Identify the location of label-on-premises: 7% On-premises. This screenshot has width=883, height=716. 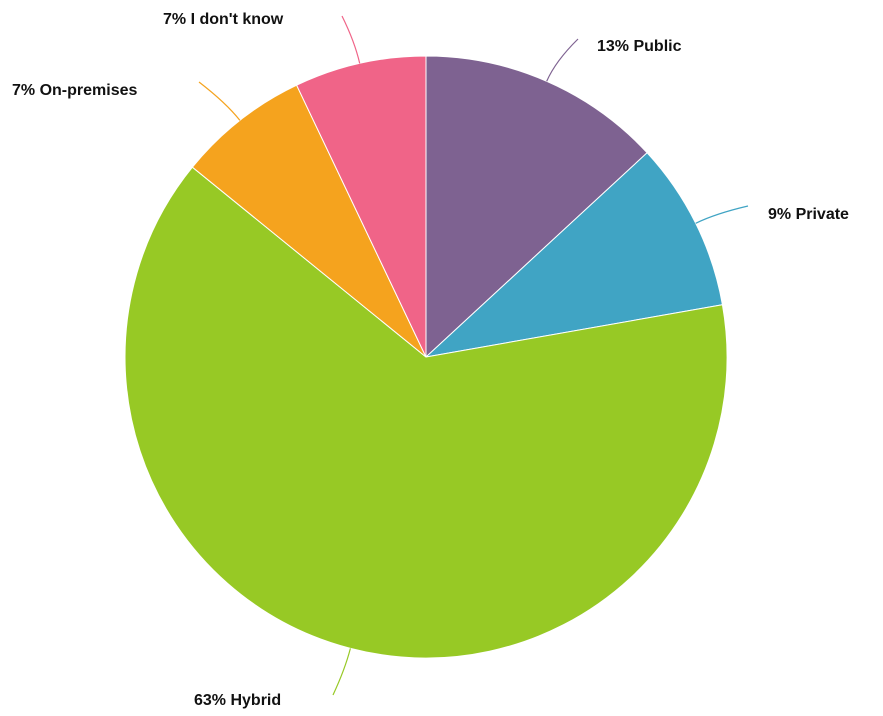
(74, 90).